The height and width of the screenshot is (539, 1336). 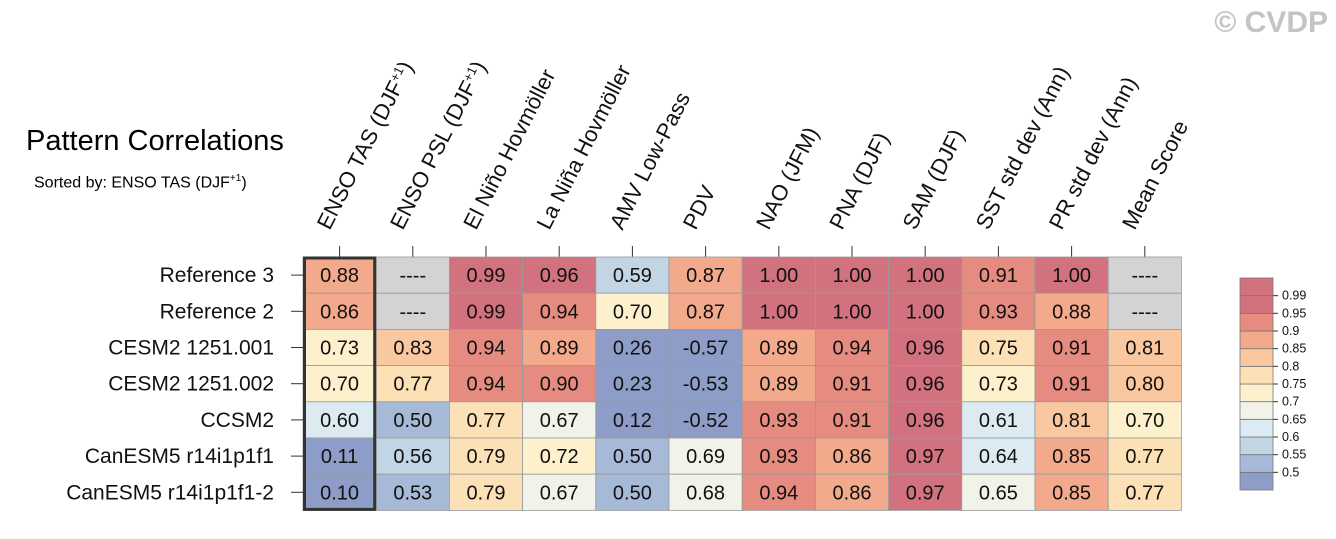 What do you see at coordinates (1290, 366) in the screenshot?
I see `colorbar-label: 0.8` at bounding box center [1290, 366].